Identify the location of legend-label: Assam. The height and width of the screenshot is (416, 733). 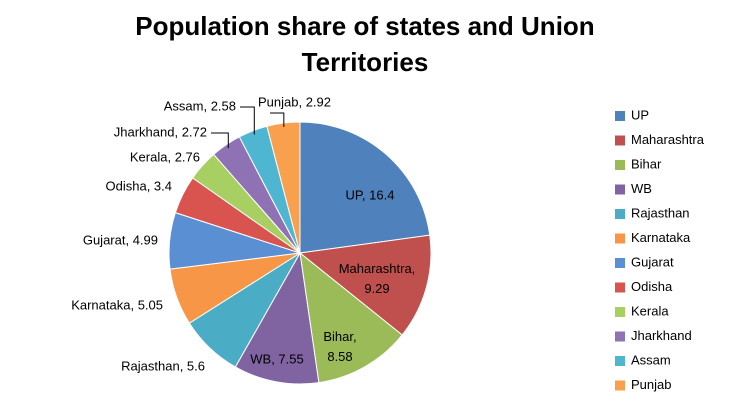
(651, 359).